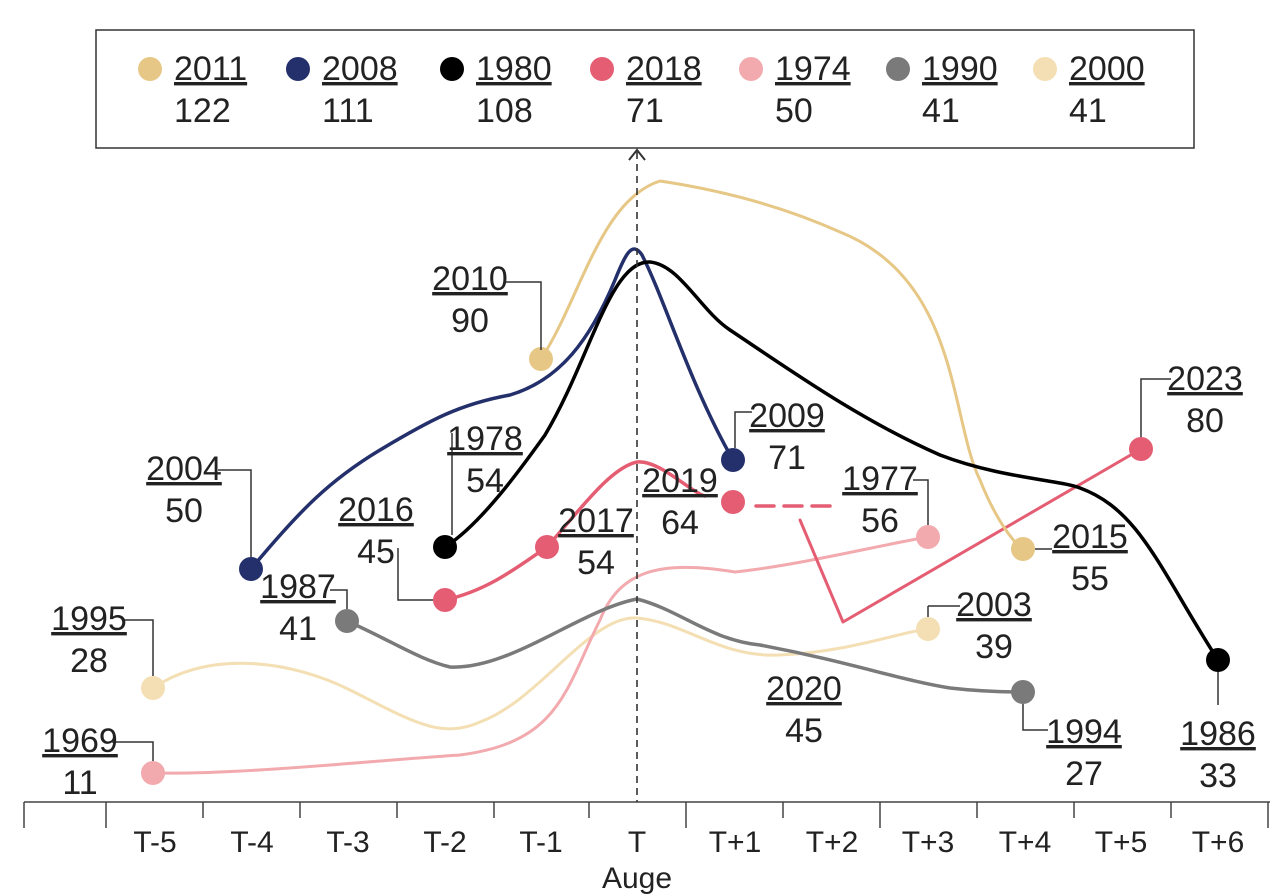 This screenshot has height=896, width=1274. Describe the element at coordinates (184, 469) in the screenshot. I see `point-label-year-2004: 2004` at that location.